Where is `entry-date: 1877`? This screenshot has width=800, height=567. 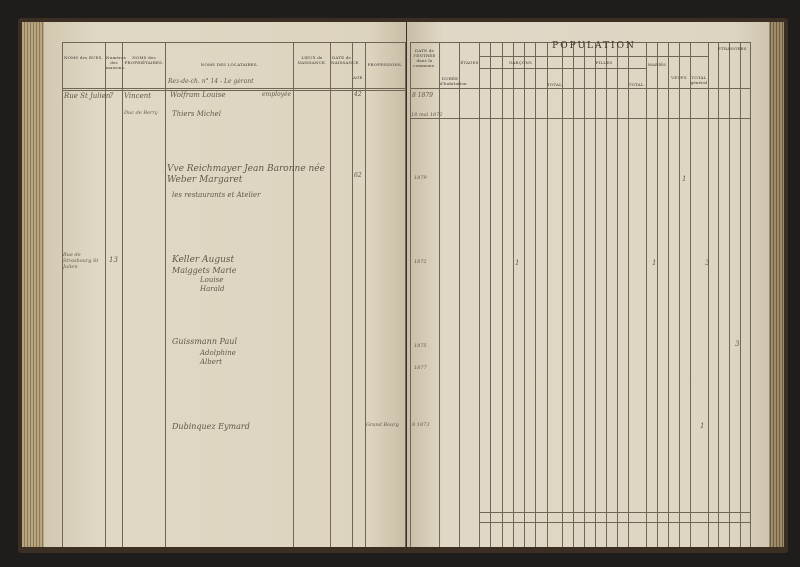 entry-date: 1877 is located at coordinates (420, 368).